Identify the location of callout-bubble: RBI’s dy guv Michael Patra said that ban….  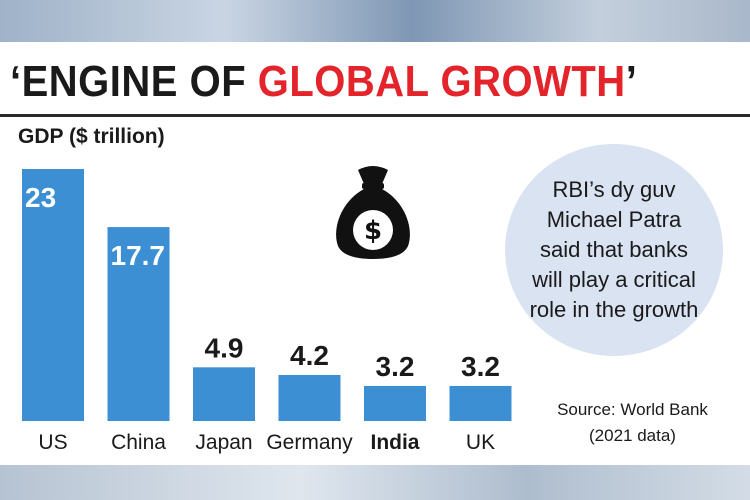
(614, 250).